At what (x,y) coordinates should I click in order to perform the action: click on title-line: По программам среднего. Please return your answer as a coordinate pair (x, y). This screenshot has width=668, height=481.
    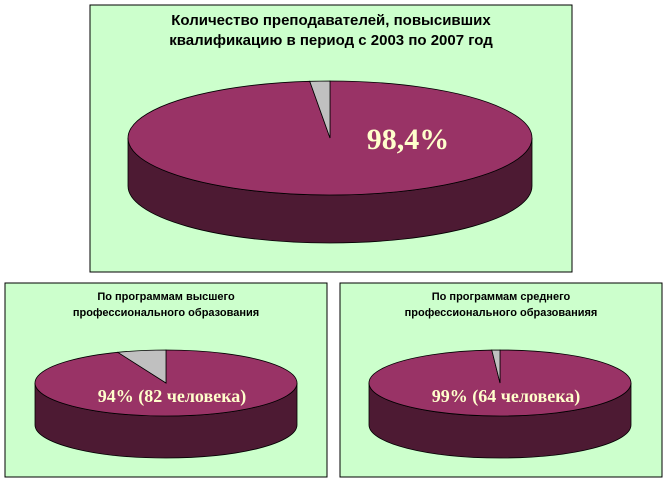
    Looking at the image, I should click on (501, 297).